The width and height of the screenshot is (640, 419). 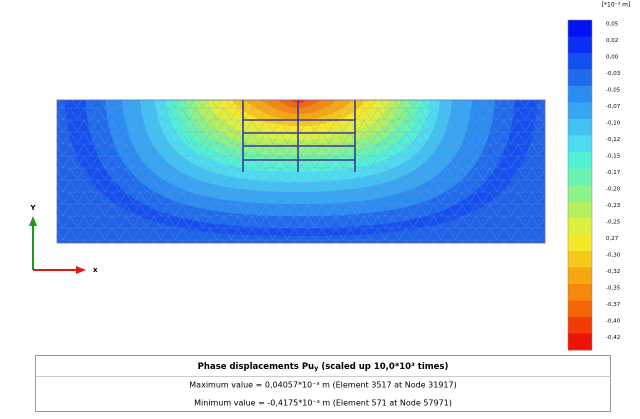 What do you see at coordinates (613, 107) in the screenshot?
I see `legend-label: -0,07` at bounding box center [613, 107].